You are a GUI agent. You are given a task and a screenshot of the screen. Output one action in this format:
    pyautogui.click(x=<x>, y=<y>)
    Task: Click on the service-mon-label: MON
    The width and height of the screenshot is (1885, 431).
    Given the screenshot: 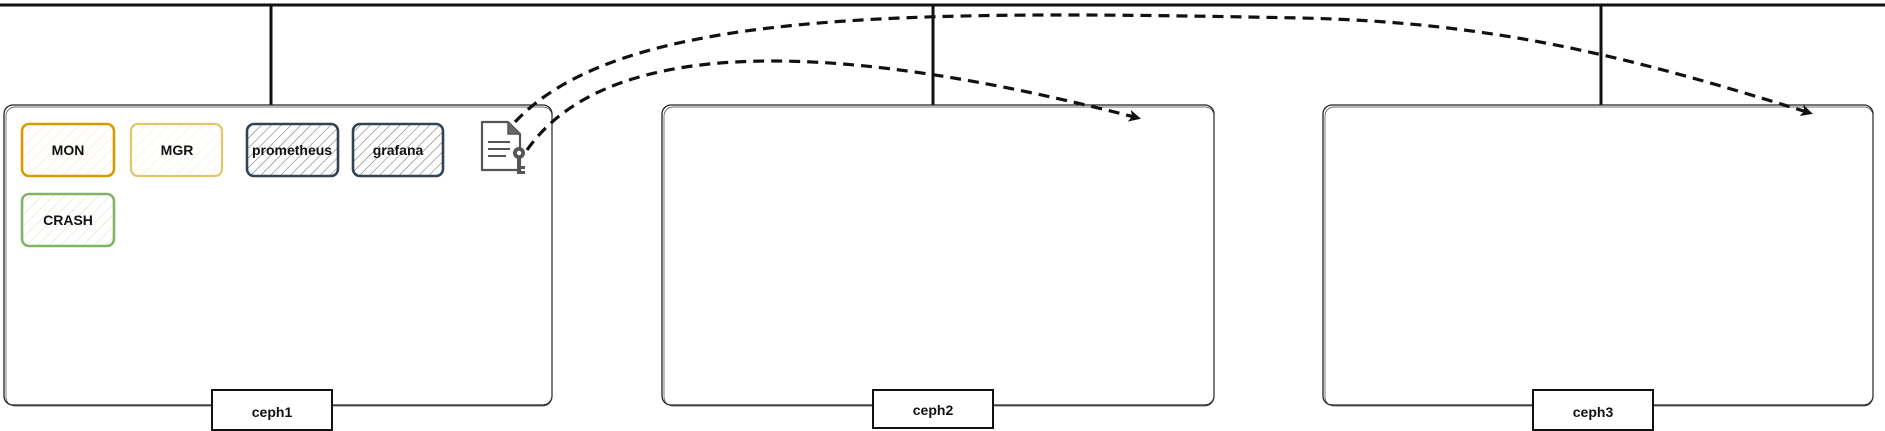 What is the action you would take?
    pyautogui.click(x=68, y=150)
    